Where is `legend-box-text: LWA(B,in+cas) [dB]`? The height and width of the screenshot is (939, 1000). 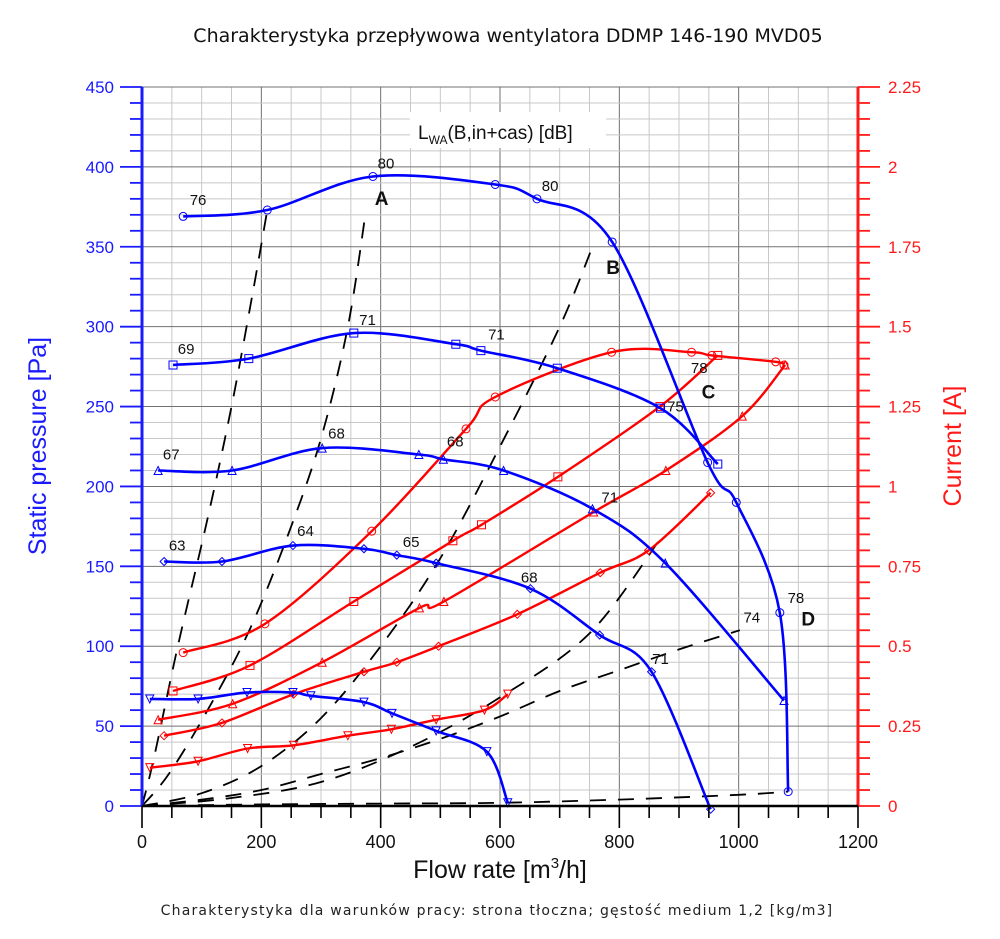 legend-box-text: LWA(B,in+cas) [dB] is located at coordinates (495, 135).